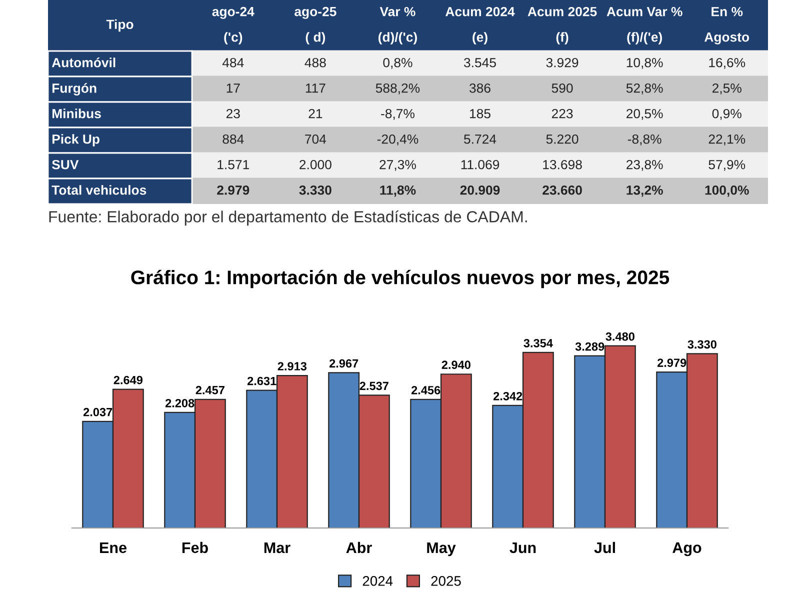 The image size is (800, 600). What do you see at coordinates (644, 63) in the screenshot?
I see `text: 10,8%` at bounding box center [644, 63].